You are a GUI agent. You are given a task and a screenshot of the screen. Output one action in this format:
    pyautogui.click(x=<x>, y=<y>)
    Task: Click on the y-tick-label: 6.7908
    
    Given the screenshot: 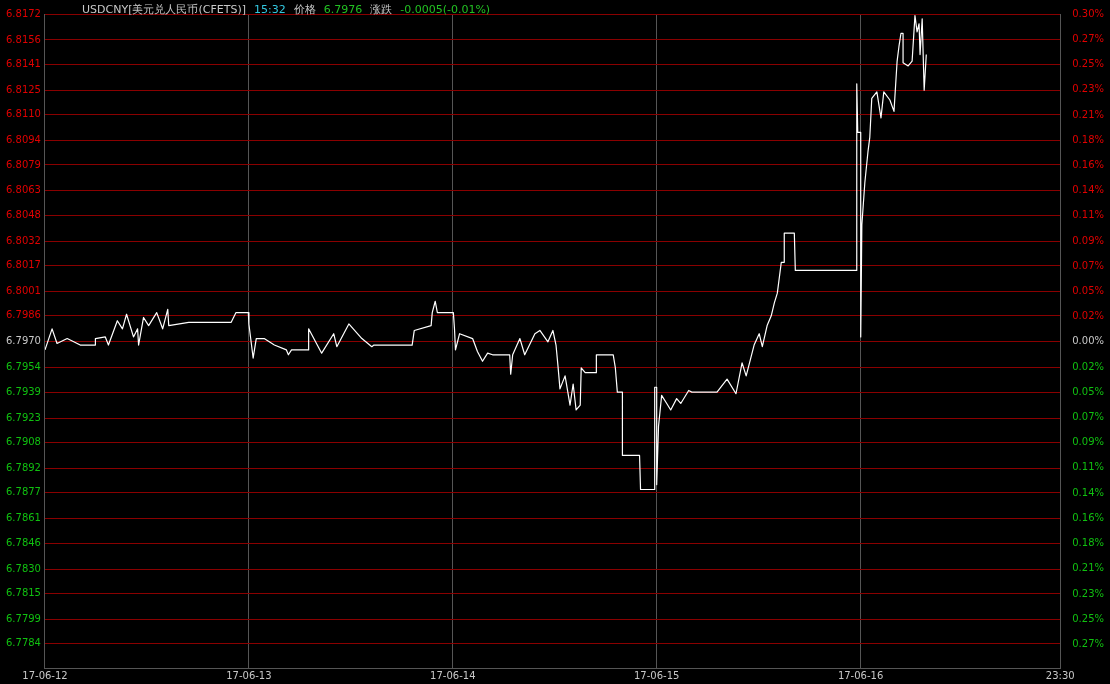 What is the action you would take?
    pyautogui.click(x=23, y=442)
    